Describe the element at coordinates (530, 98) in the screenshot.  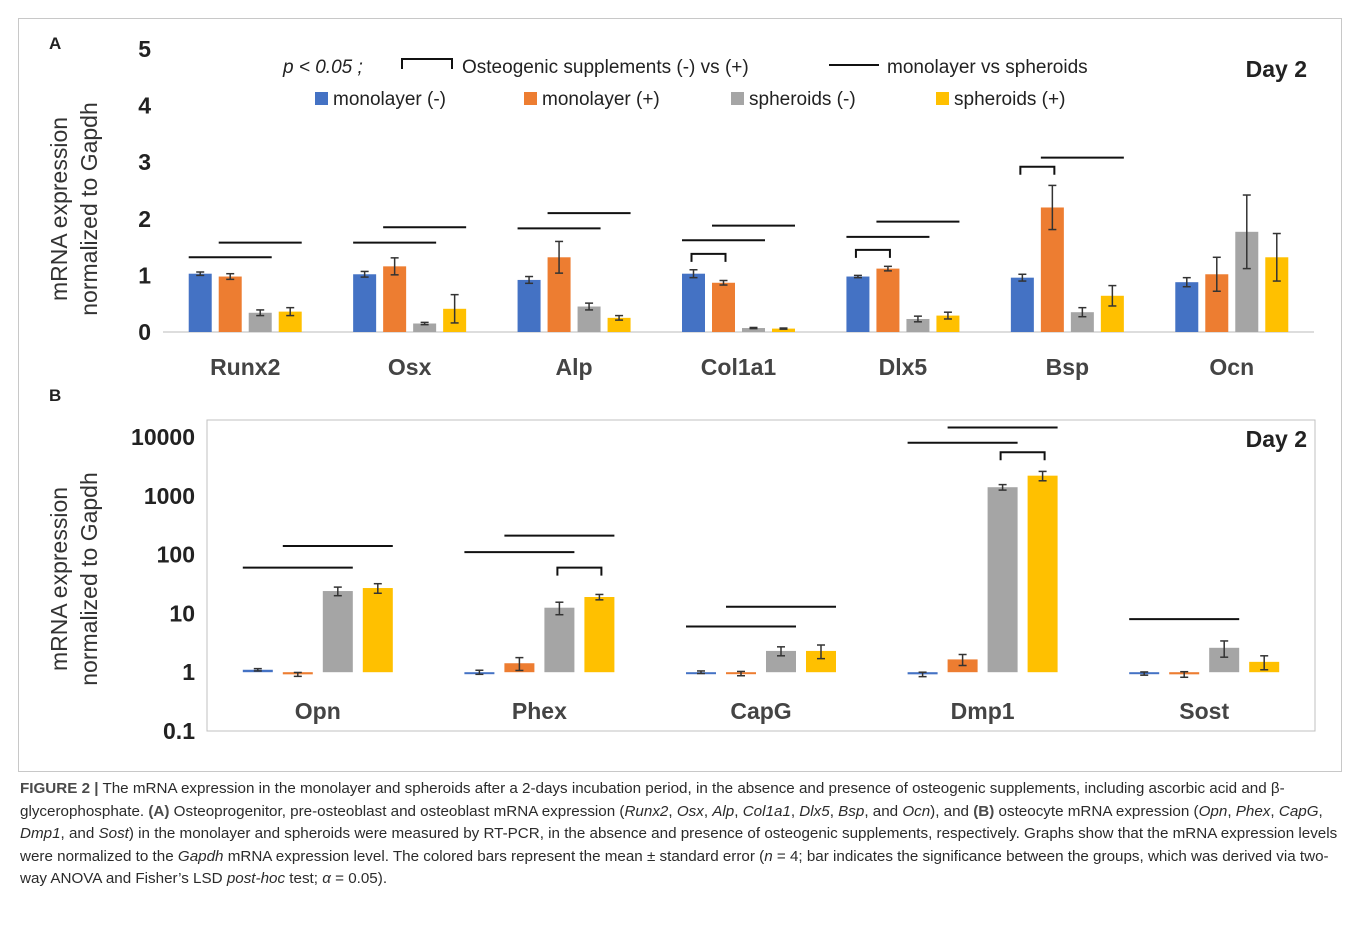
I see `legend-swatch-monolayer-plus` at that location.